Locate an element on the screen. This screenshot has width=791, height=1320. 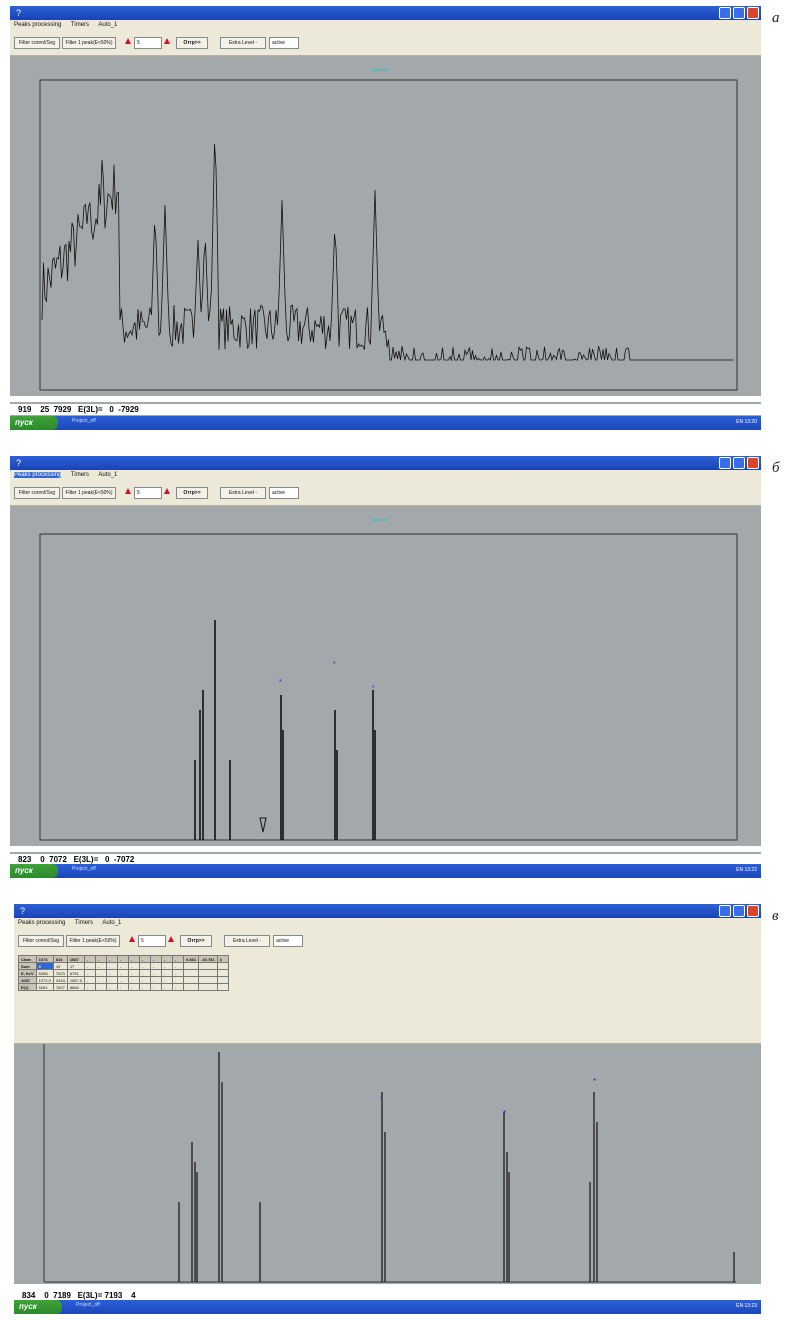
table-cell: 8666 is located at coordinates (76, 987).